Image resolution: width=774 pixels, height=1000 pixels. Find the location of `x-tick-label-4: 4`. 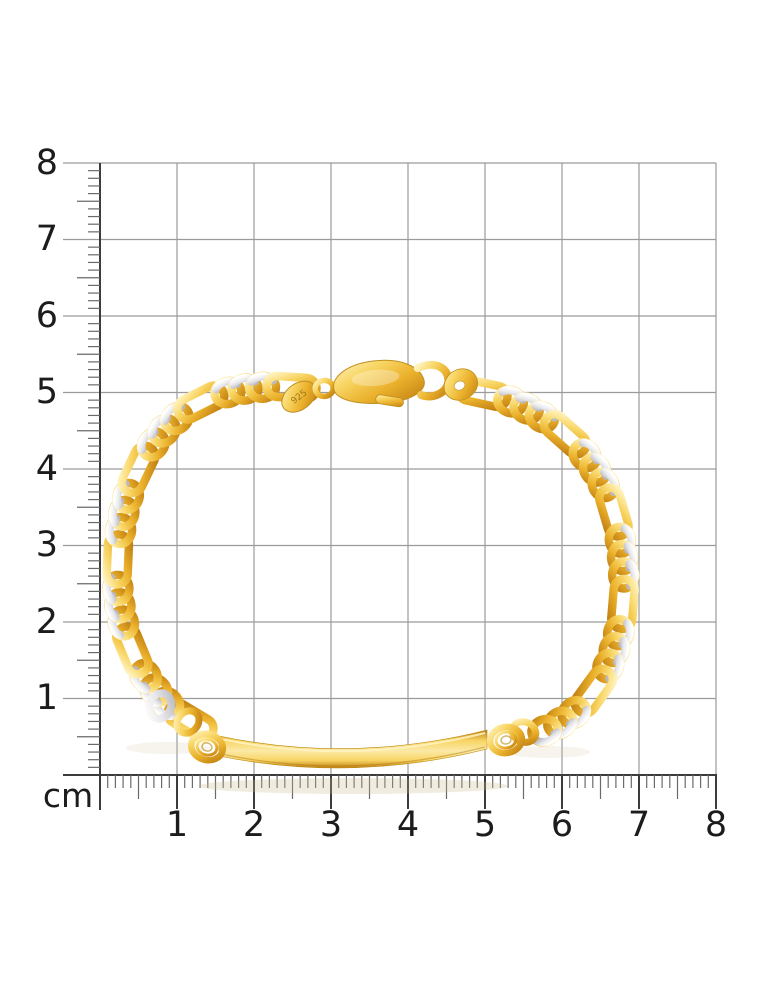

x-tick-label-4: 4 is located at coordinates (408, 825).